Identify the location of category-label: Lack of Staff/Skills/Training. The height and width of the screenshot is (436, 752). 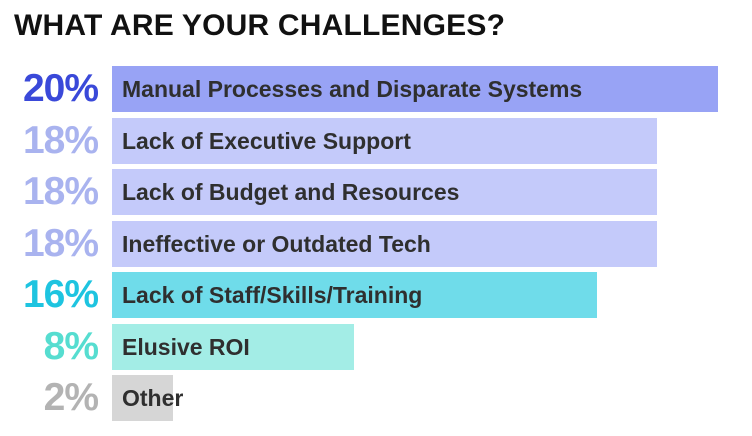
(272, 295).